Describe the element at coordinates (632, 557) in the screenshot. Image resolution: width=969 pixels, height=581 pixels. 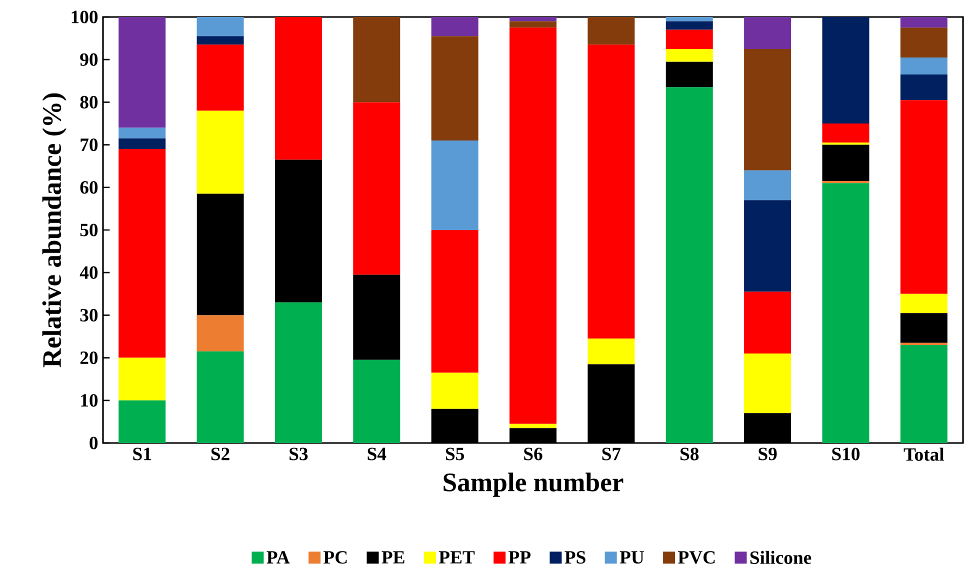
I see `legend-label: PU` at that location.